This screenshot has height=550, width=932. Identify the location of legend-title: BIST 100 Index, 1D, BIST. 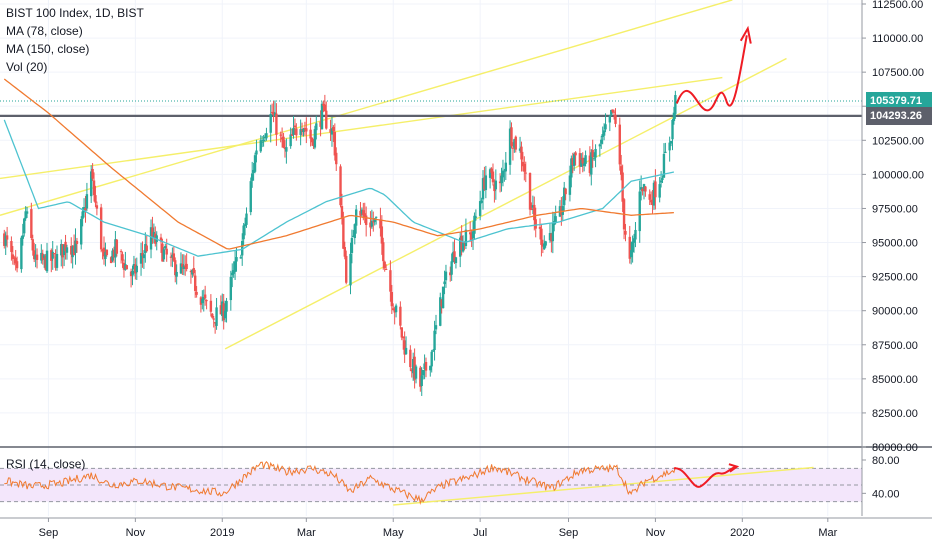
(75, 13).